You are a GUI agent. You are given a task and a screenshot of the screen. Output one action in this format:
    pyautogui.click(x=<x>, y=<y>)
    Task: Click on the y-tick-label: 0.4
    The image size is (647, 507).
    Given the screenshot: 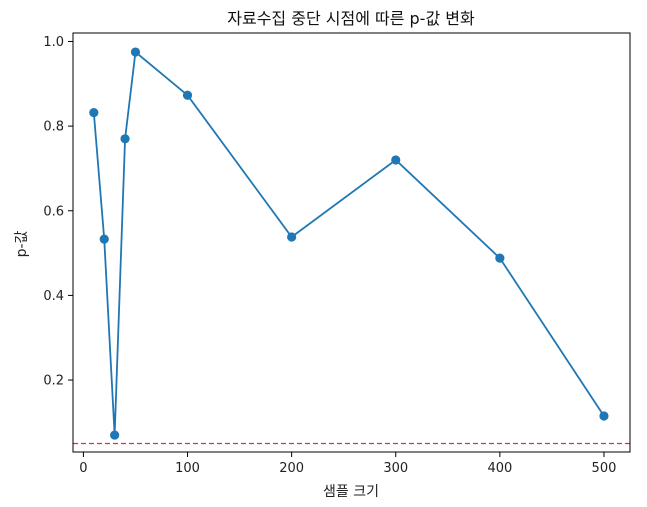 What is the action you would take?
    pyautogui.click(x=53, y=296)
    